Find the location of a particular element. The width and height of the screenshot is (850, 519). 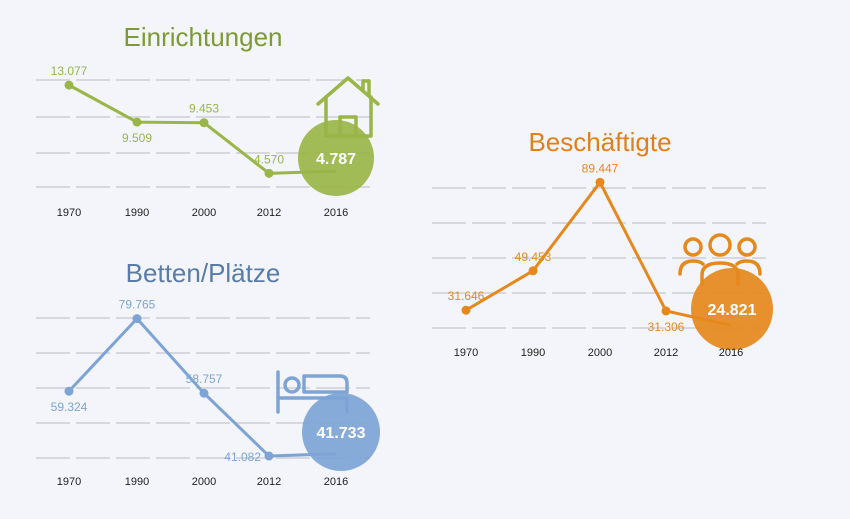

data-label: 59.324 is located at coordinates (69, 407).